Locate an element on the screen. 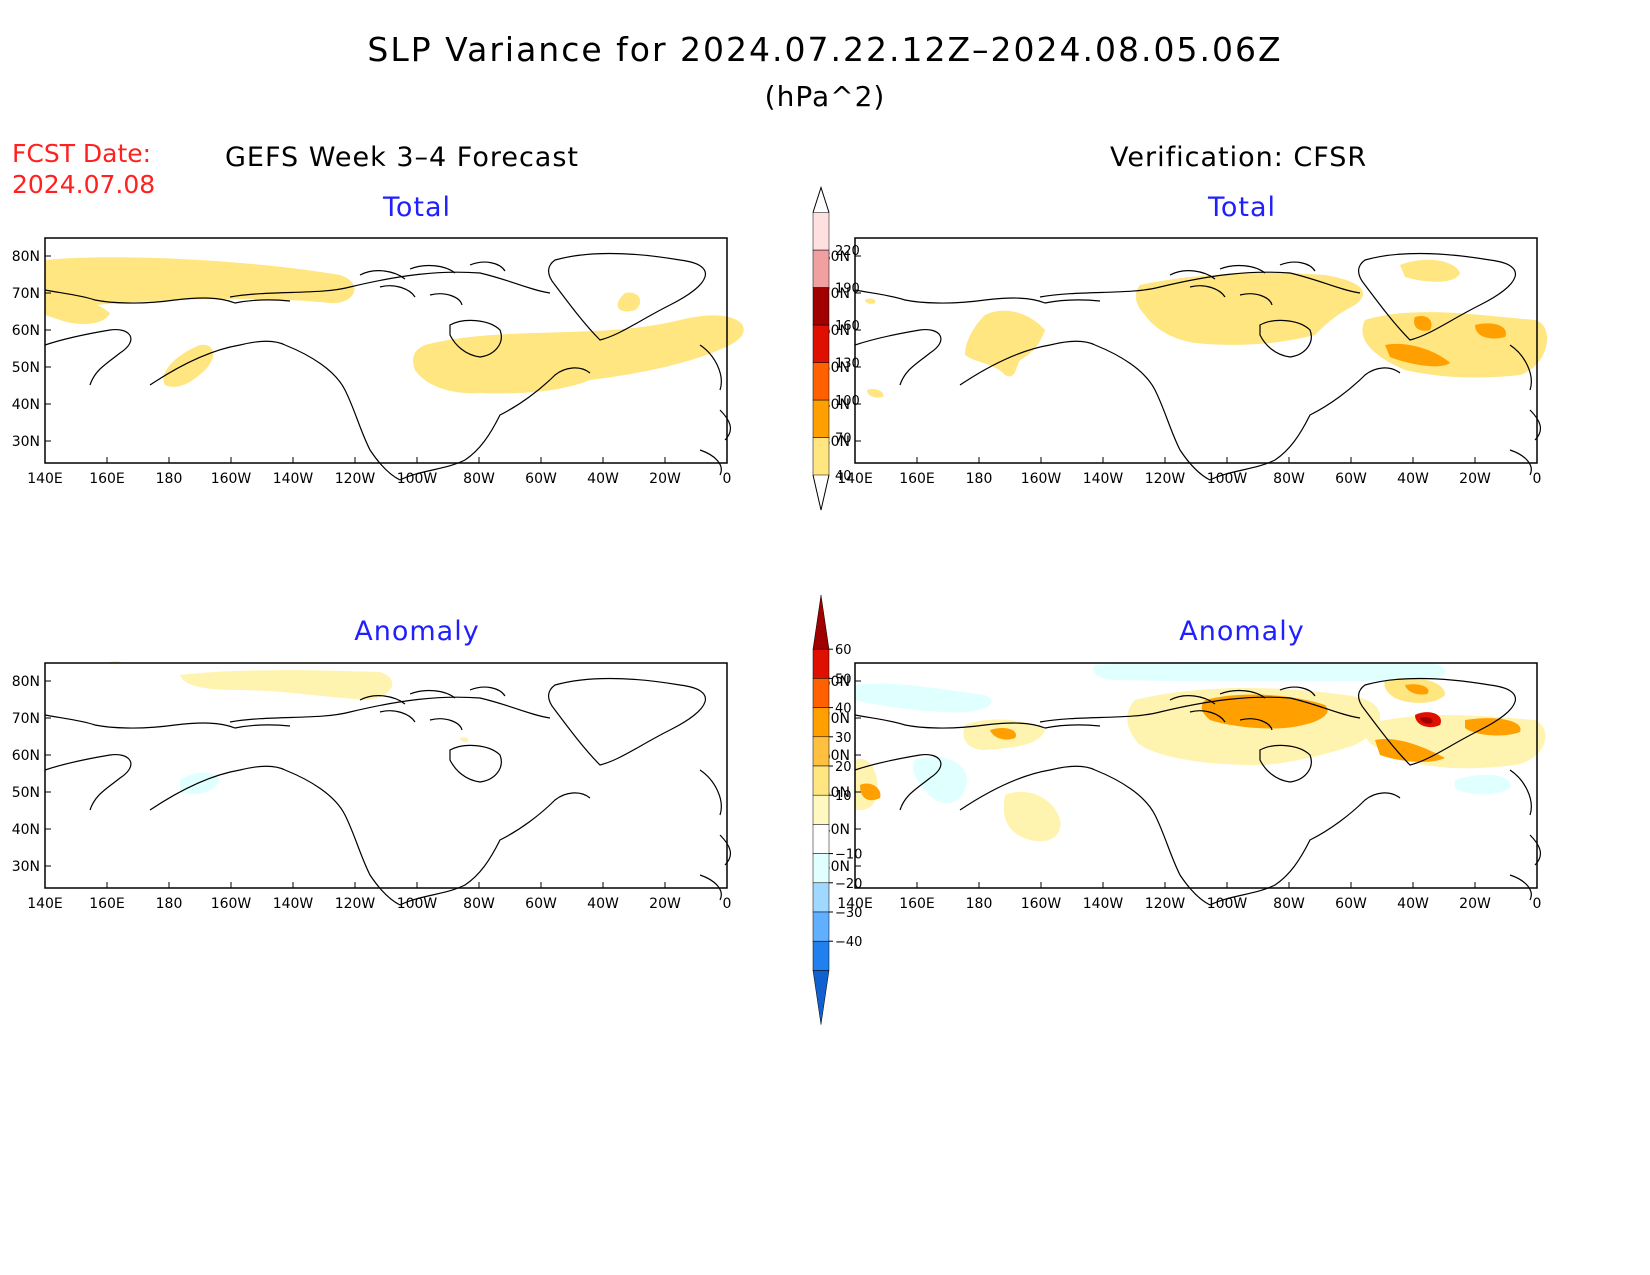 This screenshot has height=1275, width=1650. colorbar-label: −20 is located at coordinates (848, 884).